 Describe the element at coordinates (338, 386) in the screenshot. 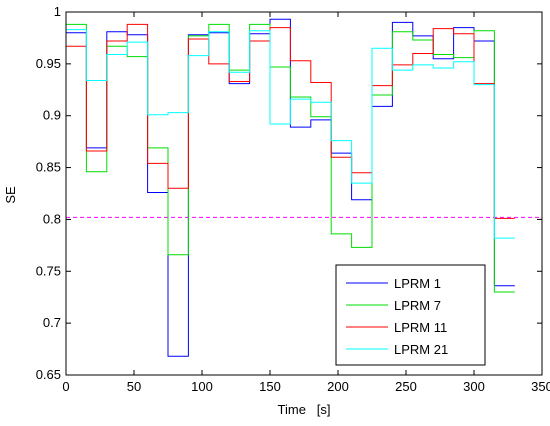

I see `x-tick-label: 200` at that location.